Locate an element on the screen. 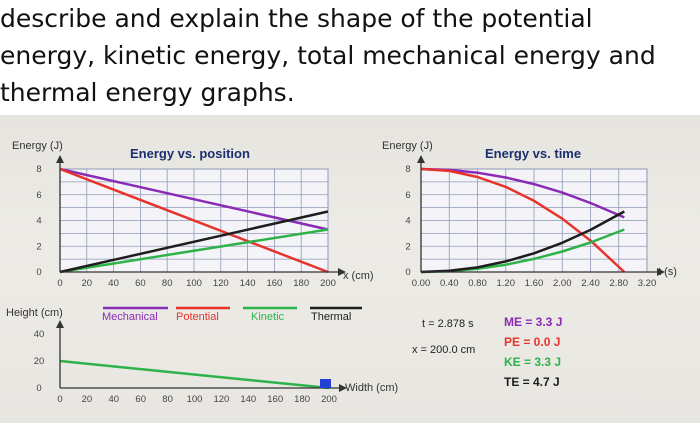 The image size is (700, 423). legend-kinetic: Kinetic is located at coordinates (268, 317).